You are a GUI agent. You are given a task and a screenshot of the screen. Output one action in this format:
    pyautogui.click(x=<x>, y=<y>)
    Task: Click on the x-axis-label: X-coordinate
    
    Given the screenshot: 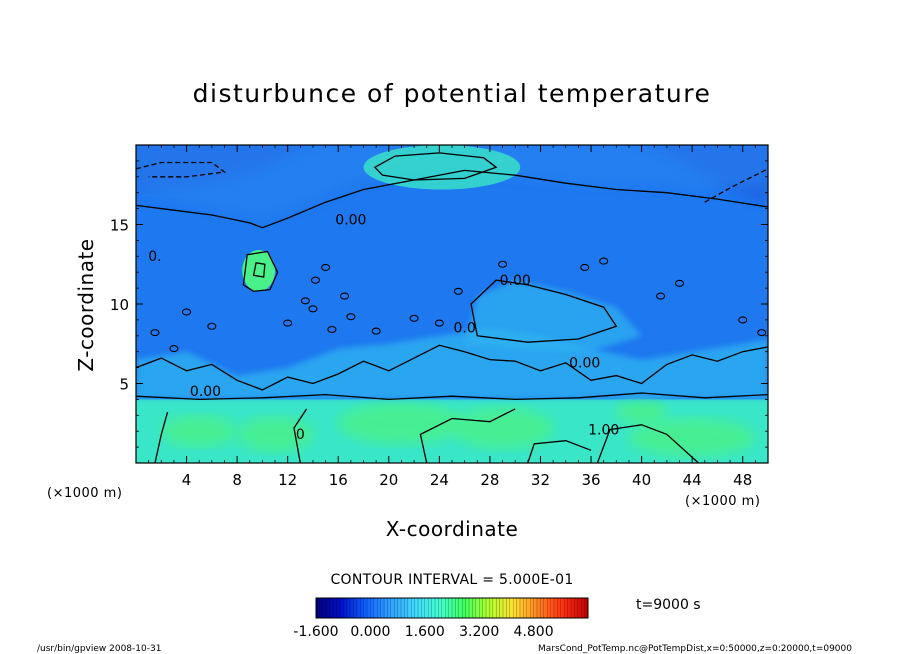 What is the action you would take?
    pyautogui.click(x=452, y=529)
    